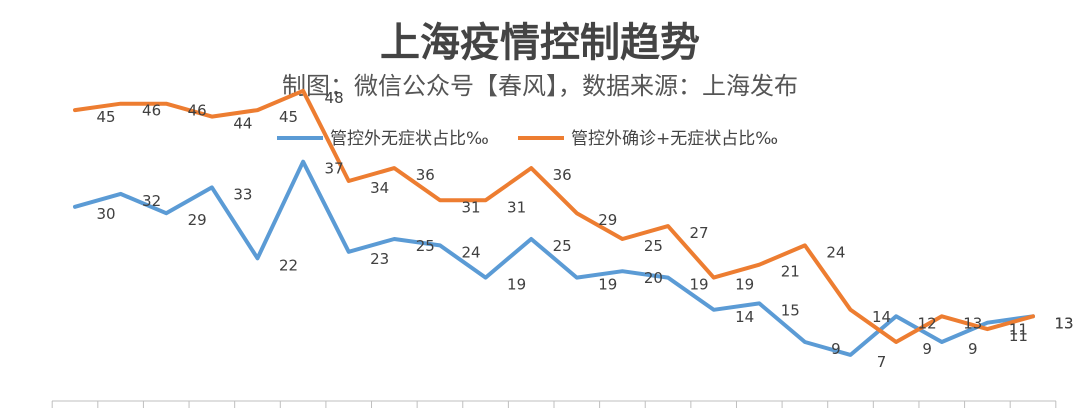  What do you see at coordinates (409, 139) in the screenshot?
I see `legend-label-blue: 管控外无症状占比‰` at bounding box center [409, 139].